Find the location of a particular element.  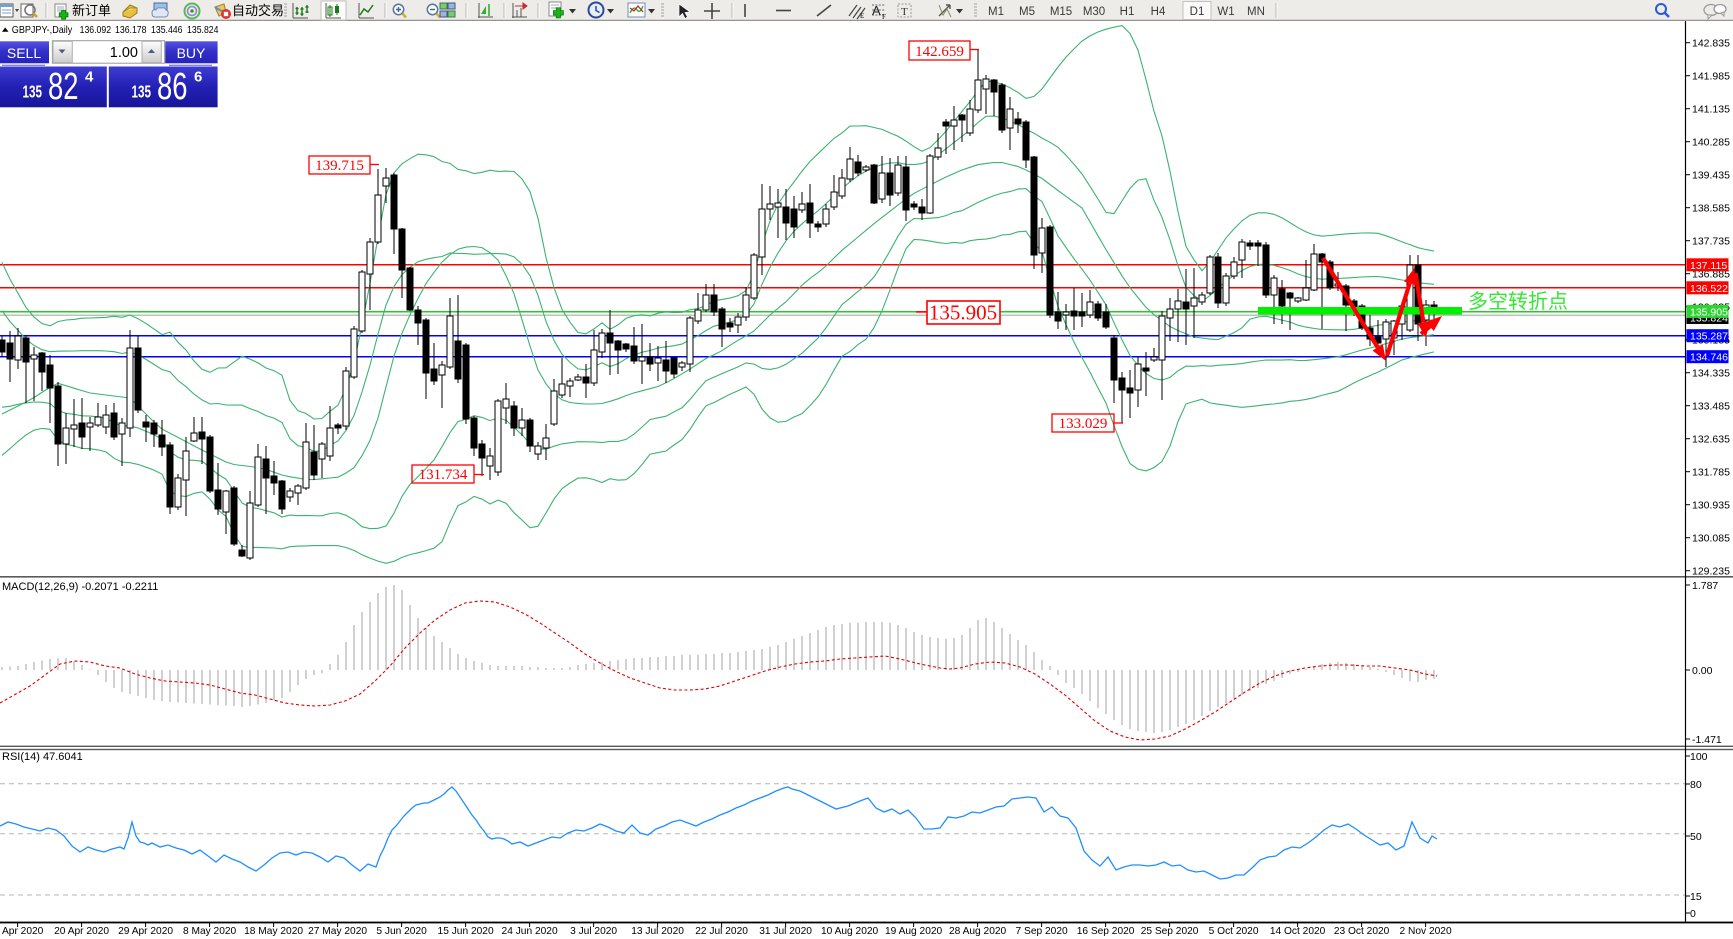

svg-text: 8 May 2020 is located at coordinates (210, 931).